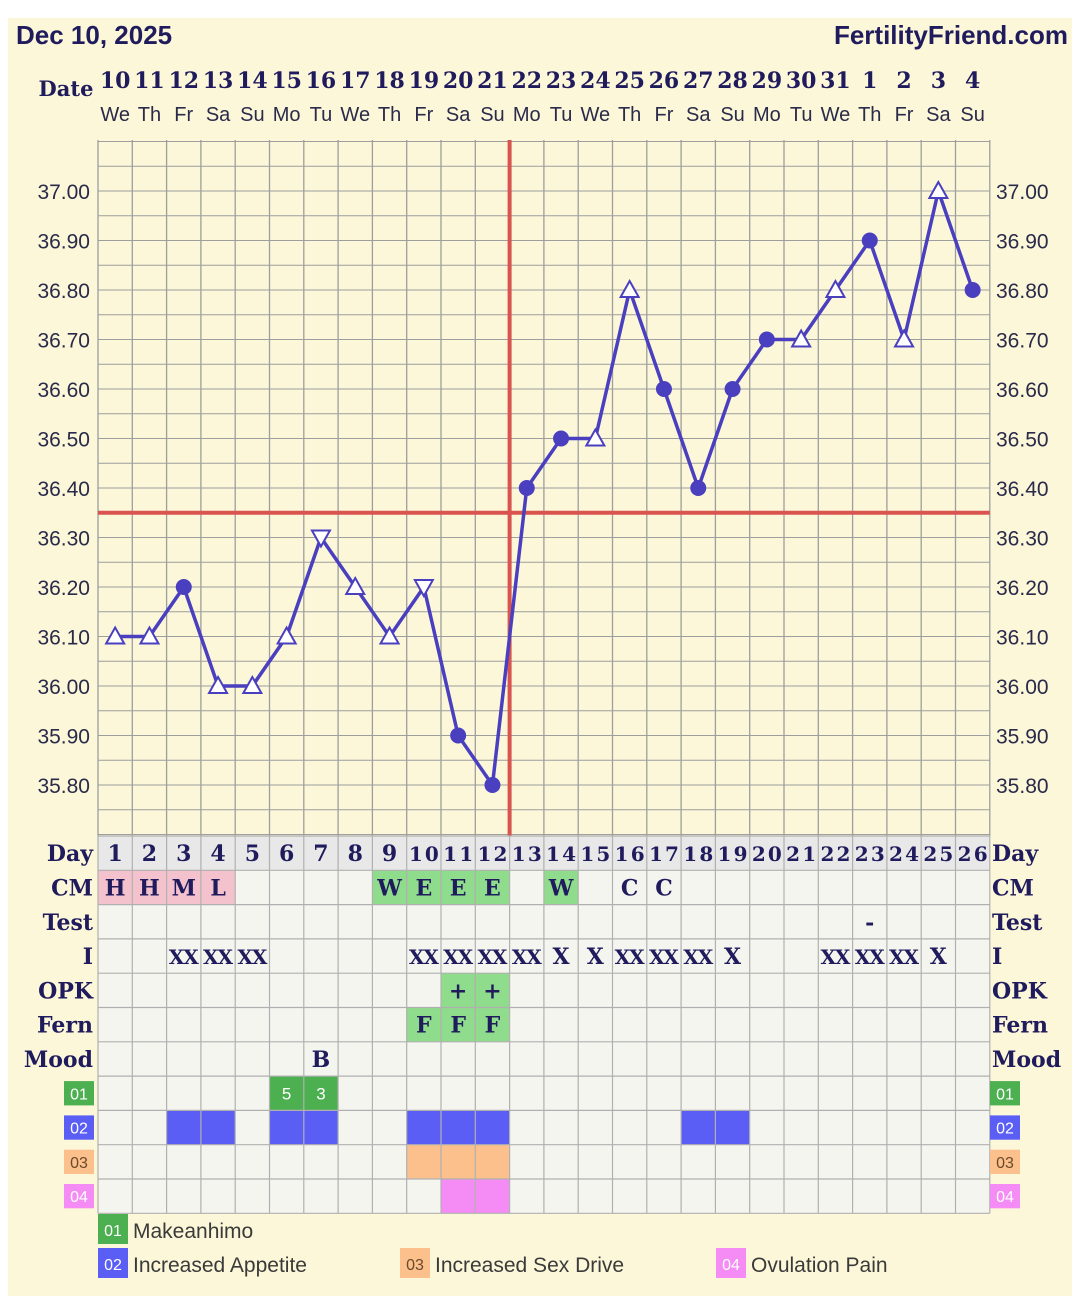  I want to click on date-label: 31, so click(835, 81).